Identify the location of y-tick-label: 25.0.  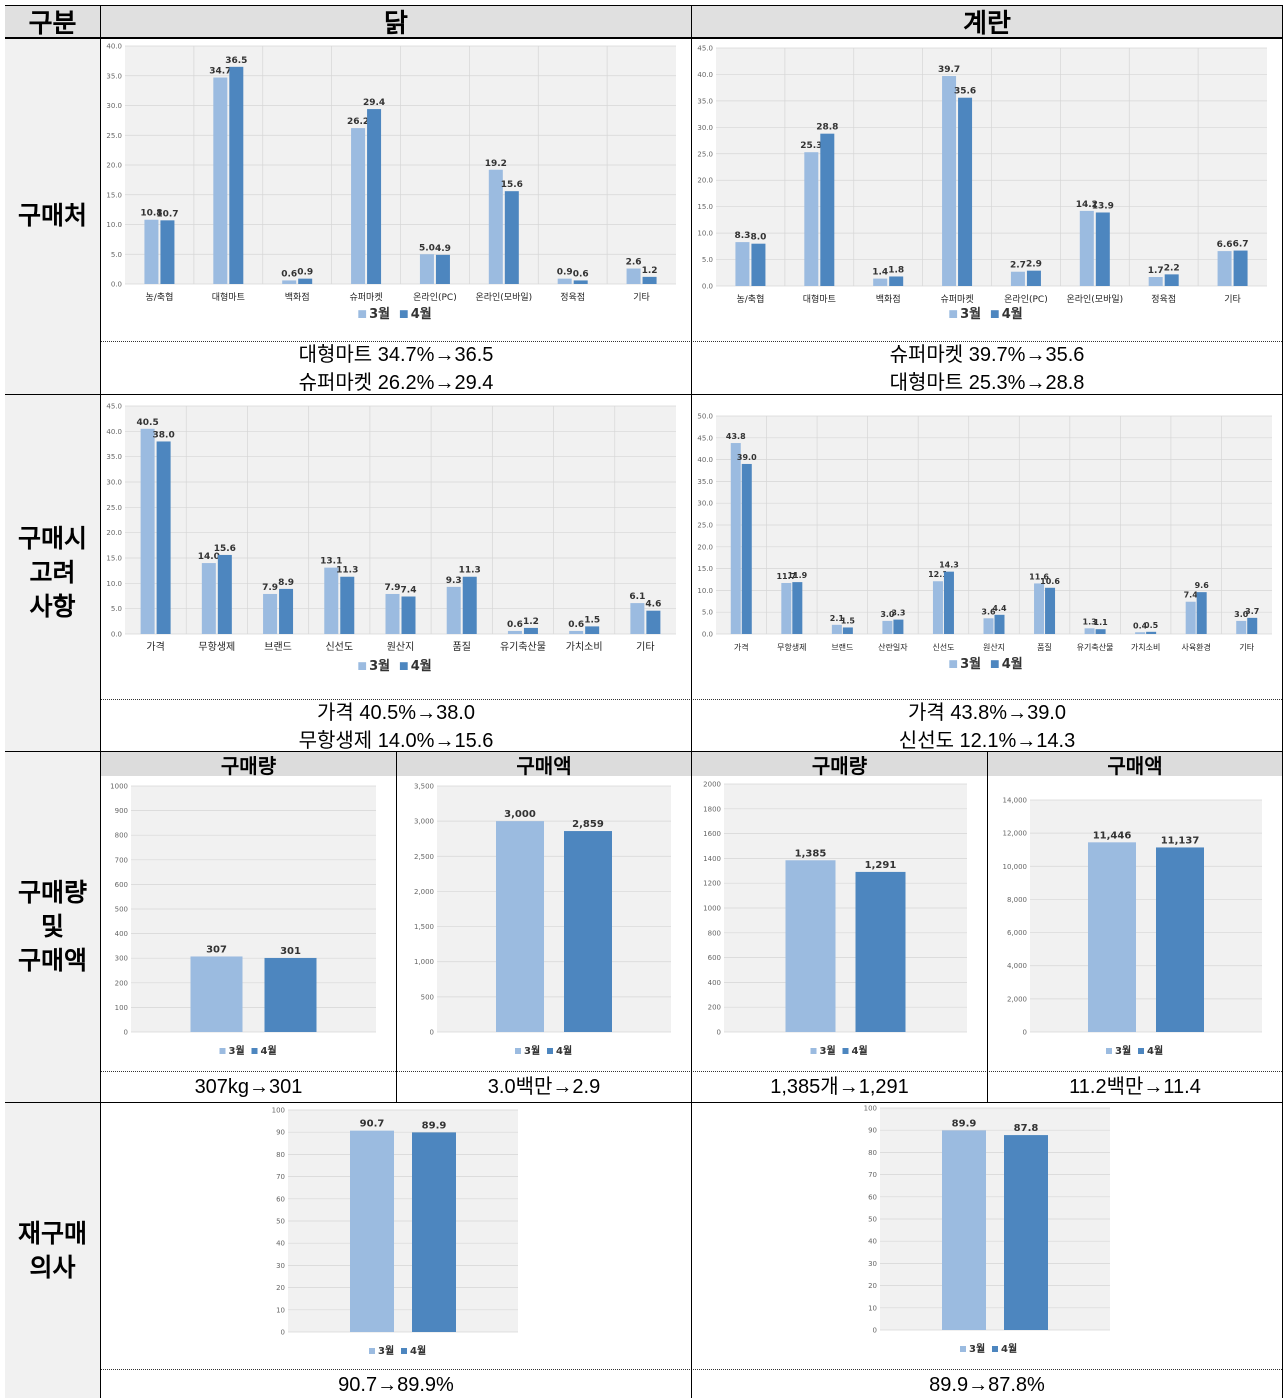
(114, 508).